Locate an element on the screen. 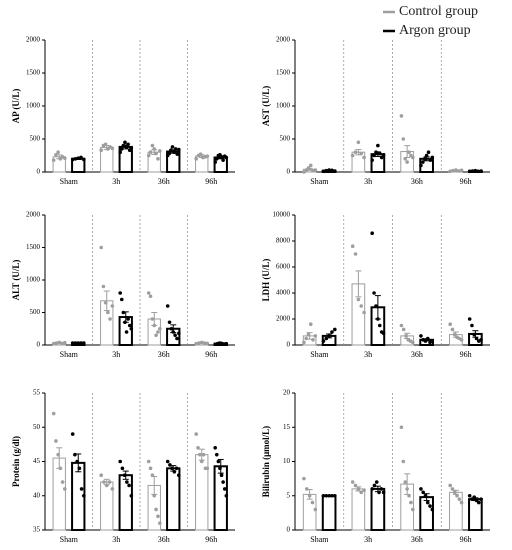 The image size is (512, 550). y-axis-label: AP (U/L) is located at coordinates (16, 106).